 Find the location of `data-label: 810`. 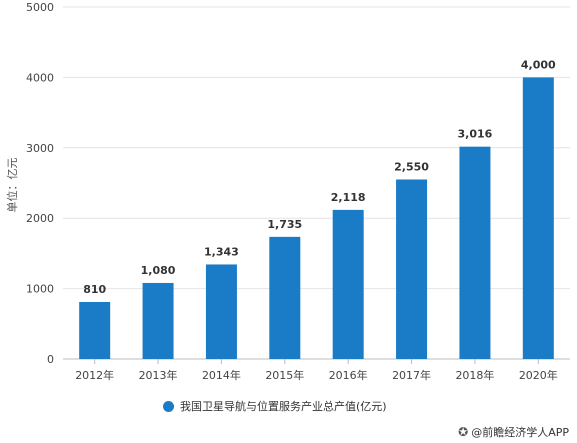

data-label: 810 is located at coordinates (94, 289).